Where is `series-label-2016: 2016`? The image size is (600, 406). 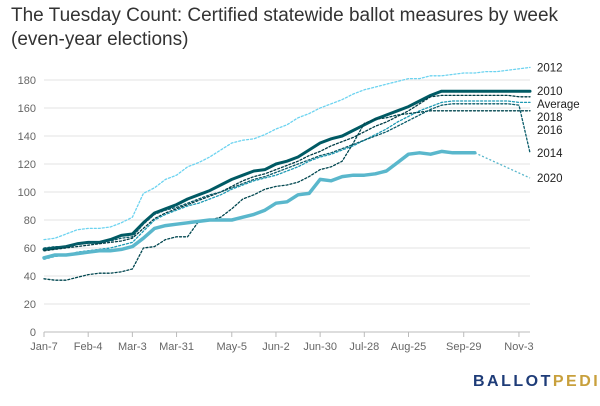 series-label-2016: 2016 is located at coordinates (550, 131).